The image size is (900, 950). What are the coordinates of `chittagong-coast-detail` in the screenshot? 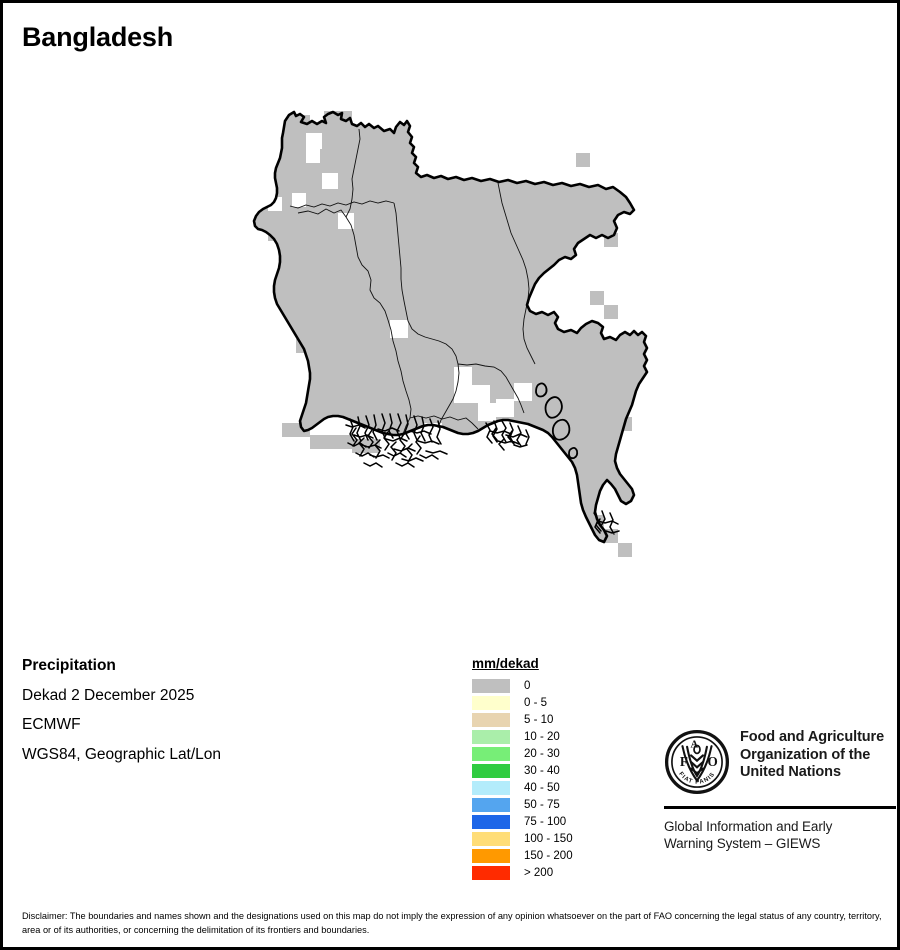 It's located at (606, 522).